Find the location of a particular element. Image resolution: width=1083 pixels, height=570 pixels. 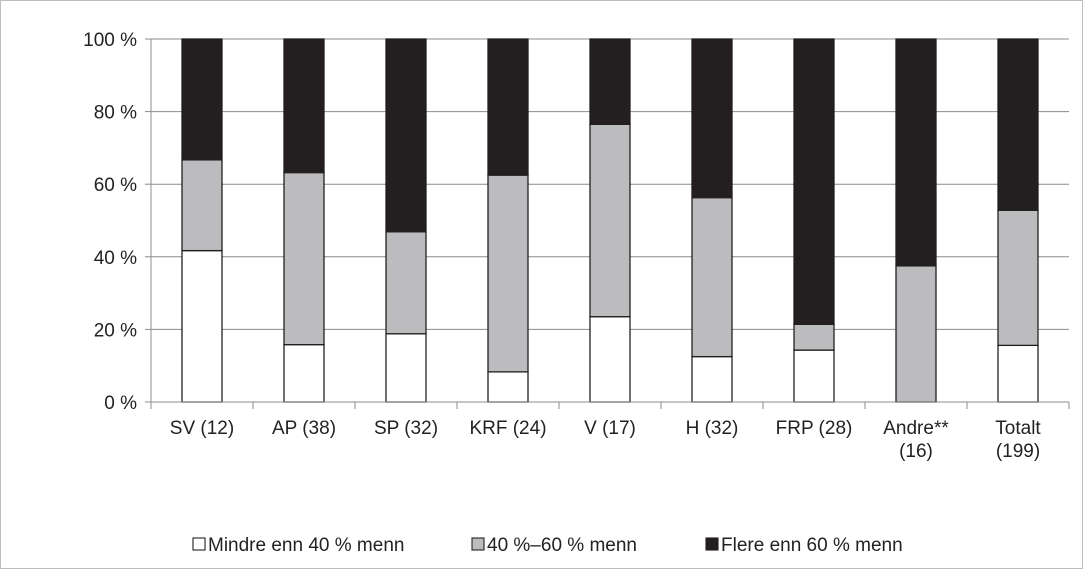

x-tick-label: SP (32) is located at coordinates (406, 428).